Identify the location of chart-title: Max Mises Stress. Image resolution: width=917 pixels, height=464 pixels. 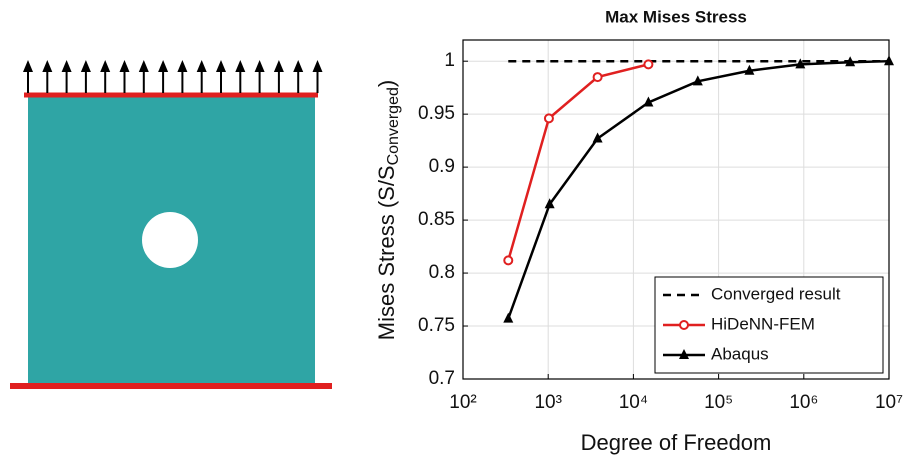
(676, 16).